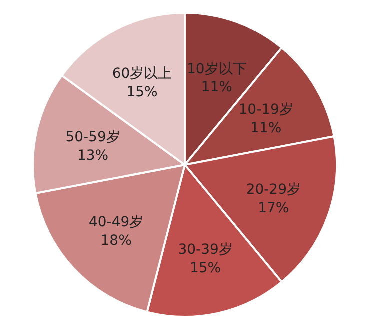  Describe the element at coordinates (116, 222) in the screenshot. I see `slice-label: 40-49岁` at that location.